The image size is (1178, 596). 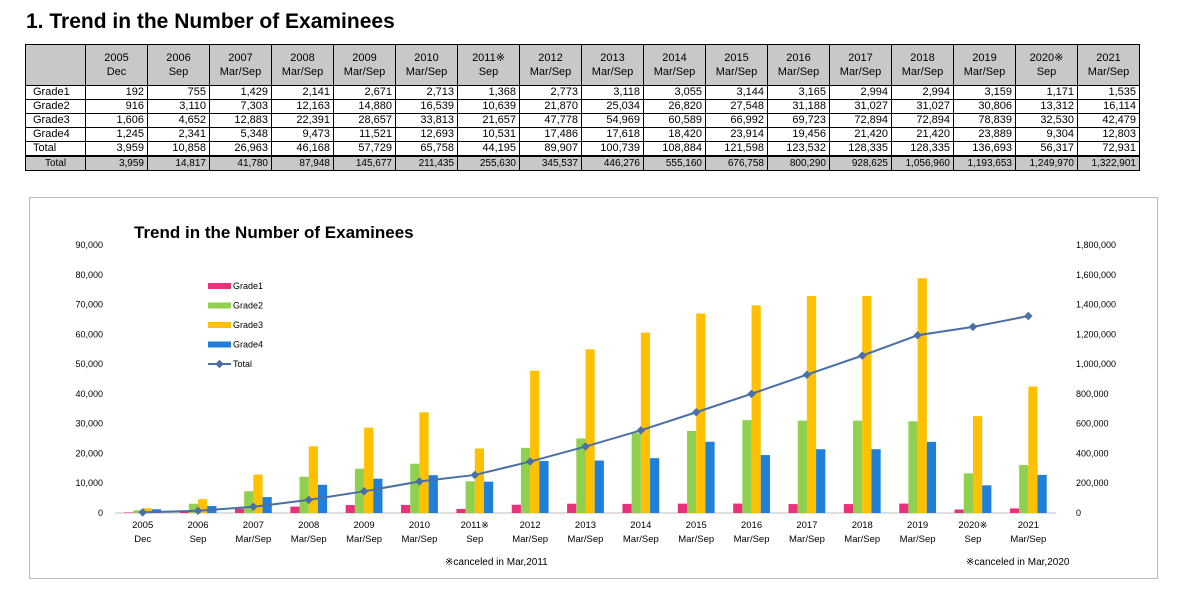 I want to click on y2-tick-label: 400,000, so click(x=1092, y=453).